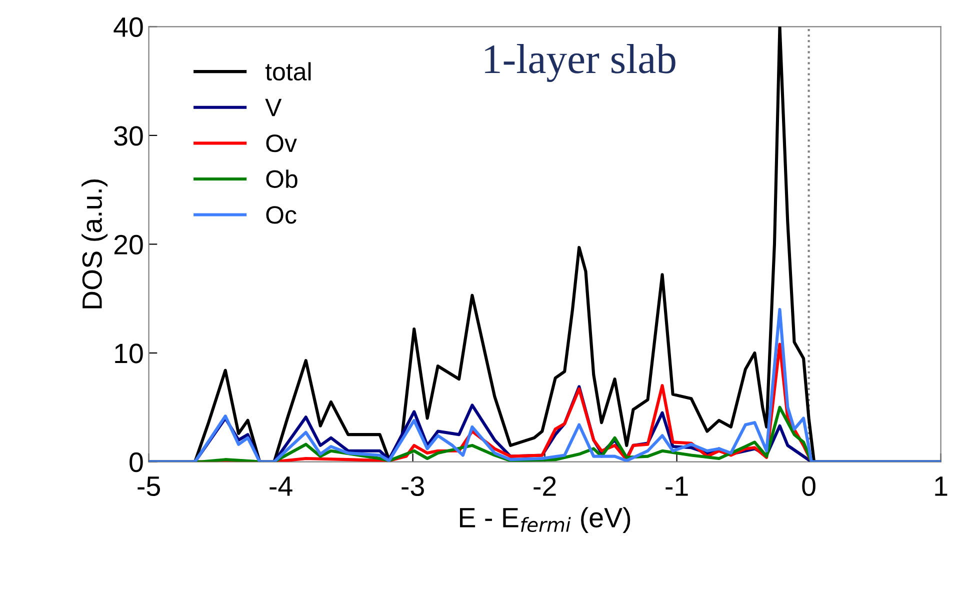  I want to click on x-tick-label: -5, so click(149, 486).